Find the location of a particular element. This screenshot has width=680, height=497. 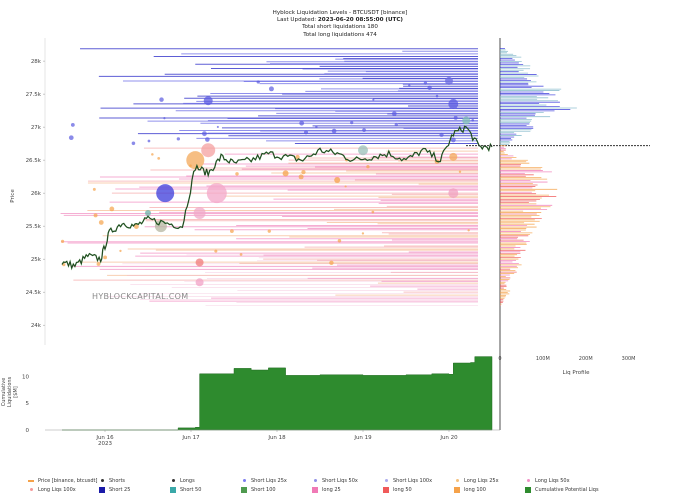

cumulative-y-axis-label: CumulativeLiquidations[$M] is located at coordinates (10, 391).